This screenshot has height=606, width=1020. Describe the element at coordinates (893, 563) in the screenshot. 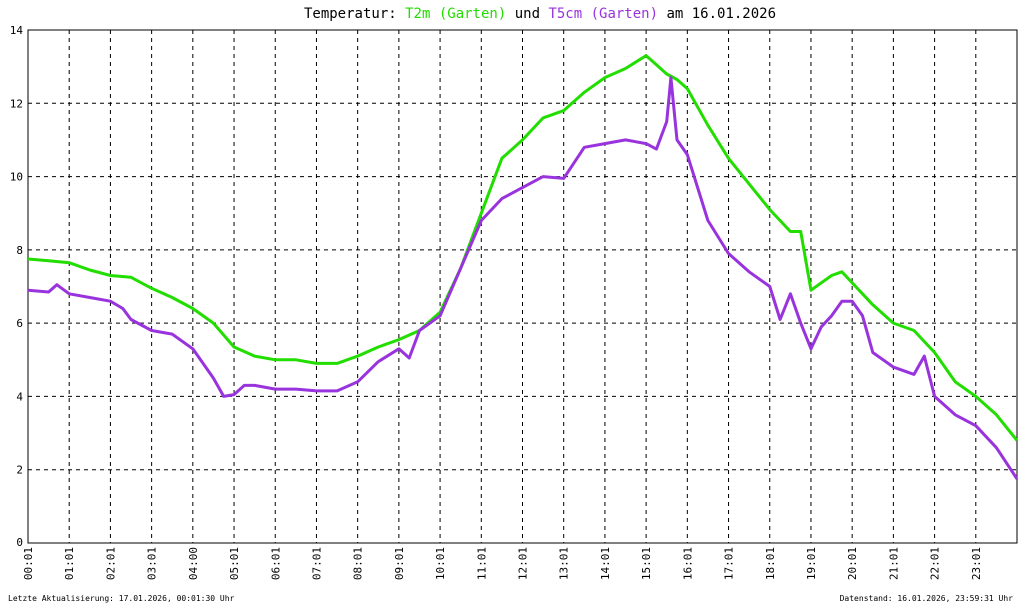

I see `x-tick-label: 21:01` at that location.